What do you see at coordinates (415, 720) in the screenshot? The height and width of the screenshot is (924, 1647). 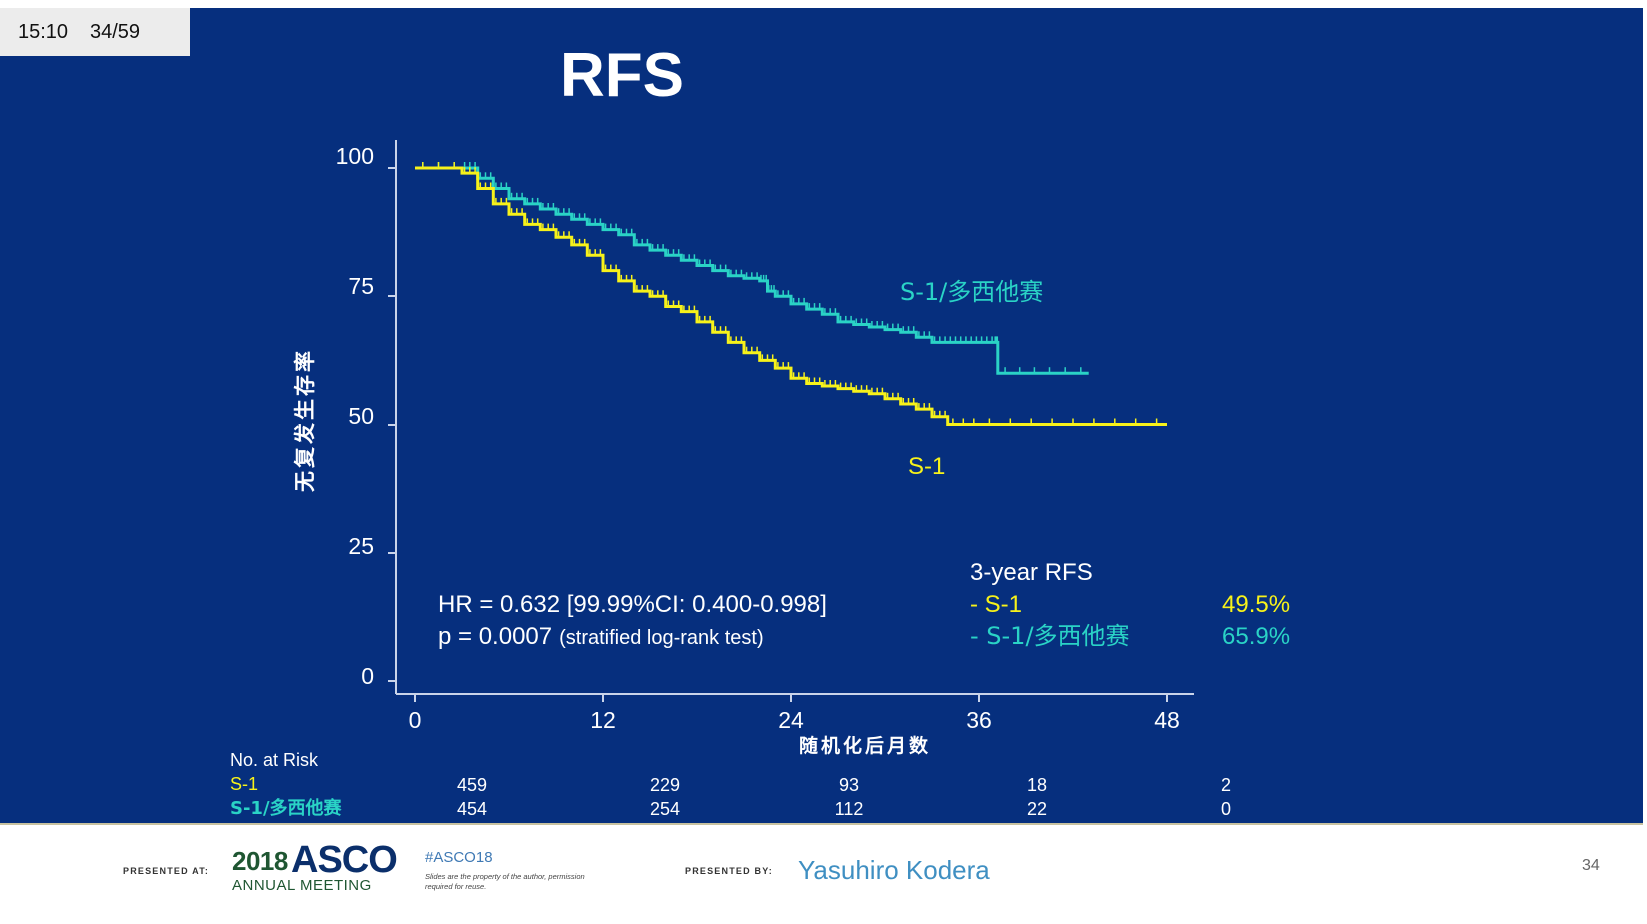 I see `x-tick-label-0: 0` at bounding box center [415, 720].